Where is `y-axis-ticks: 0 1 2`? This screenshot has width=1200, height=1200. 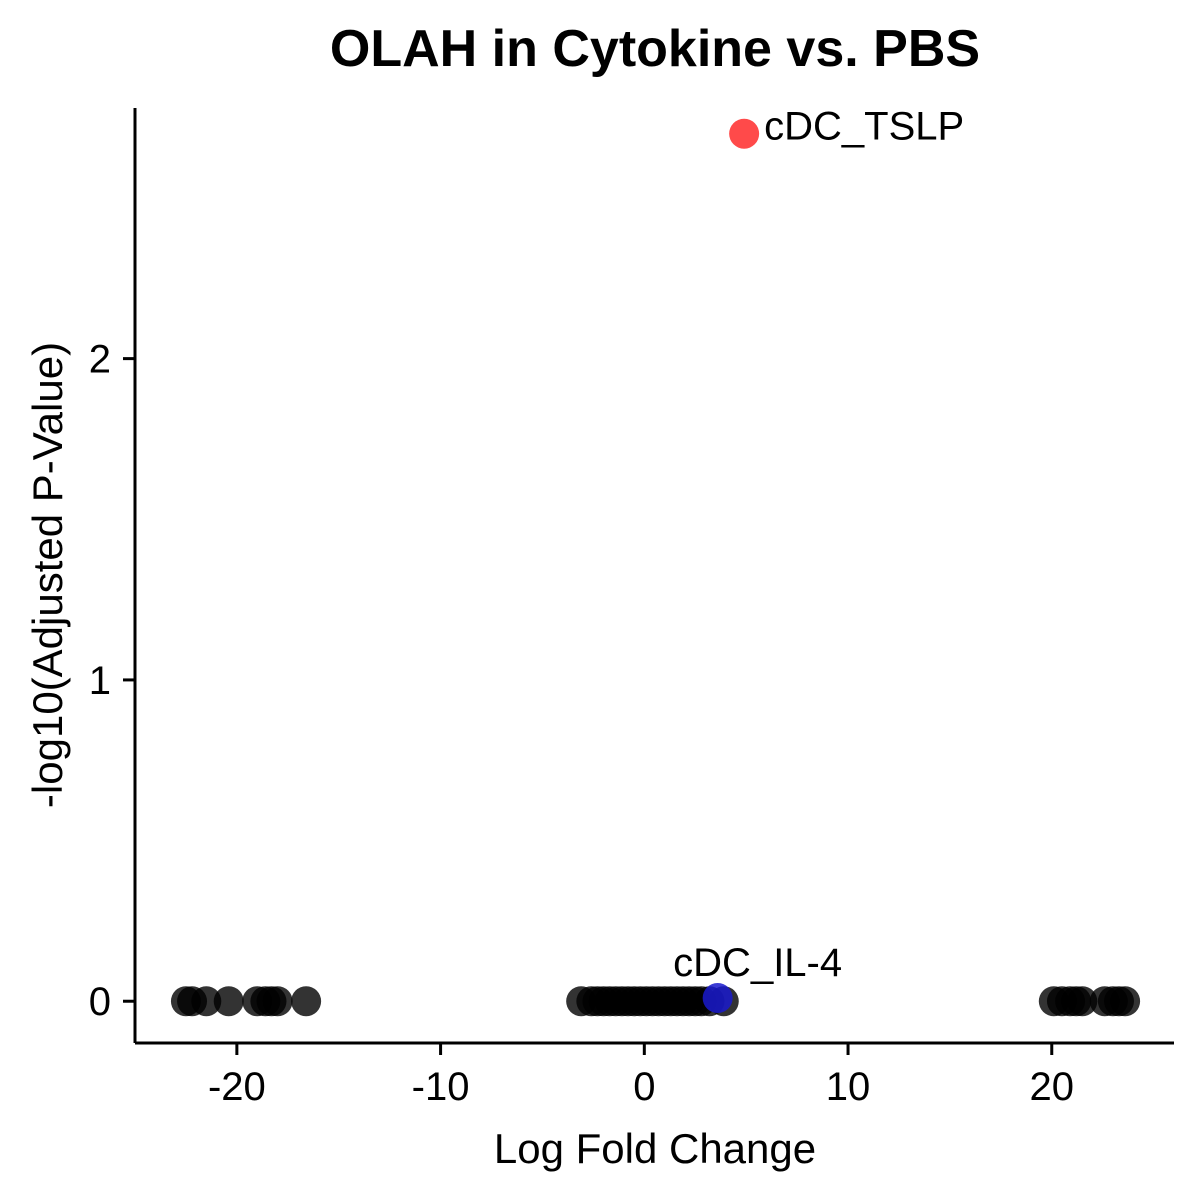
y-axis-ticks: 0 1 2 is located at coordinates (112, 681).